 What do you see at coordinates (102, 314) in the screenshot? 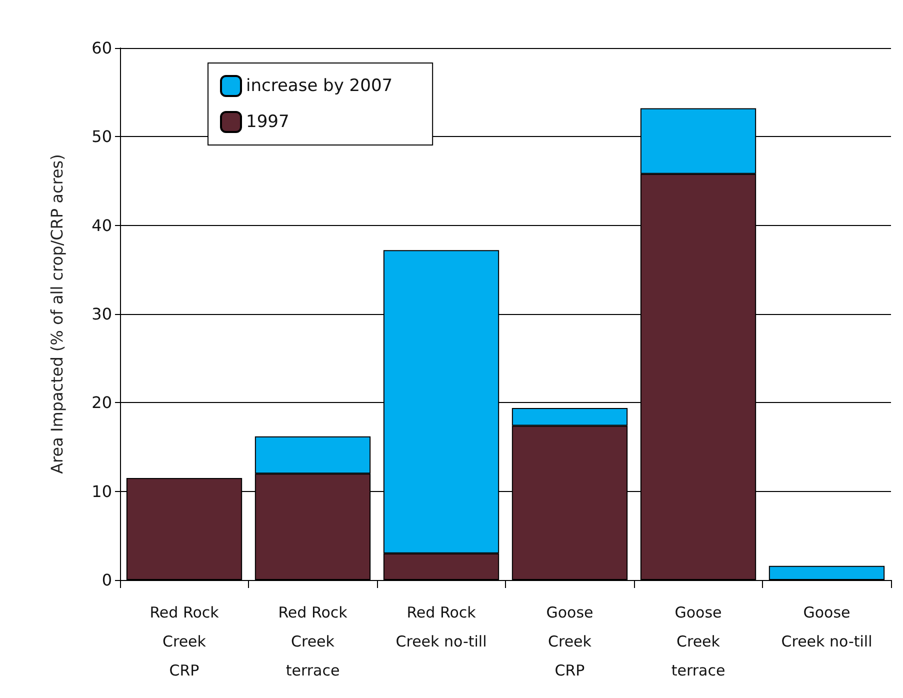
I see `y-tick-label: 30` at bounding box center [102, 314].